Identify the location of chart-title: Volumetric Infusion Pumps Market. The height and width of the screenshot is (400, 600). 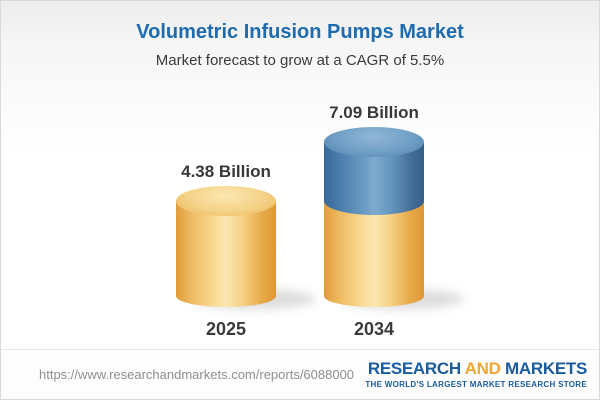
(300, 32).